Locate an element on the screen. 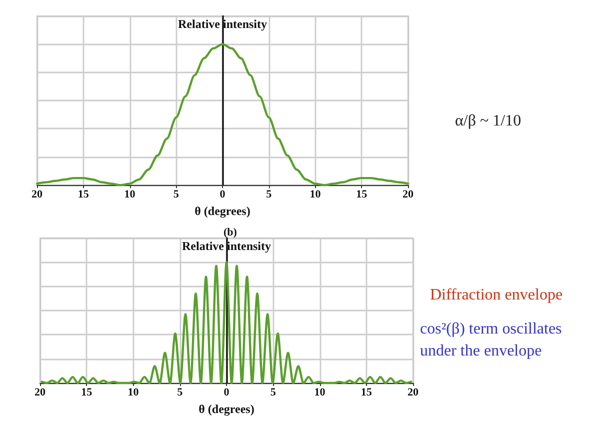 This screenshot has height=445, width=600. chart-title: (b) is located at coordinates (231, 232).